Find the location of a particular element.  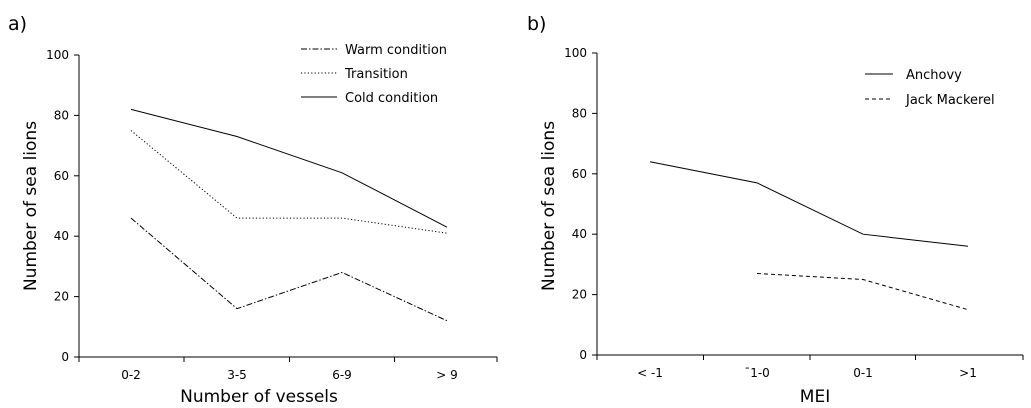

series-line-anchovy is located at coordinates (809, 204).